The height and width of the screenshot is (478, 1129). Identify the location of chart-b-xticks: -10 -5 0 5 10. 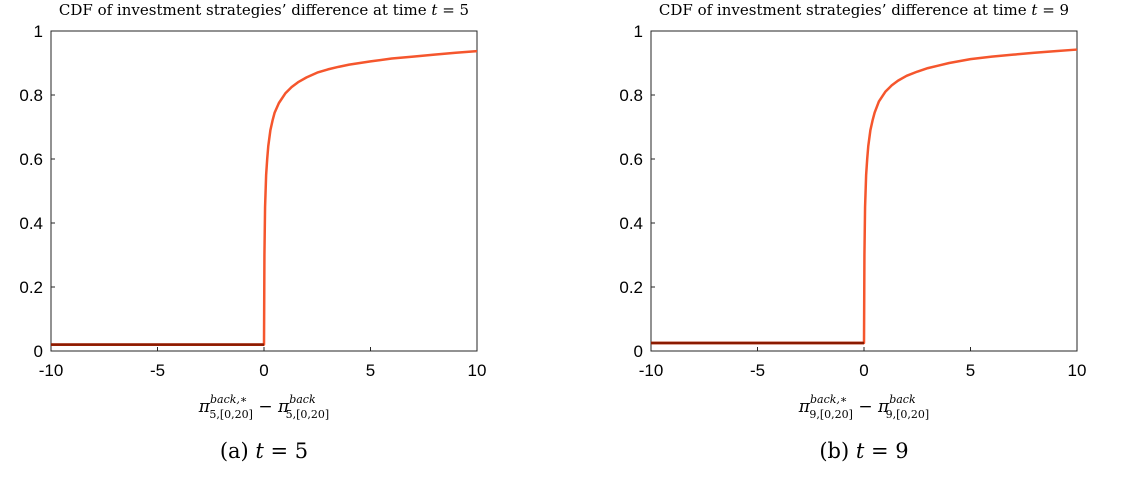
(863, 363).